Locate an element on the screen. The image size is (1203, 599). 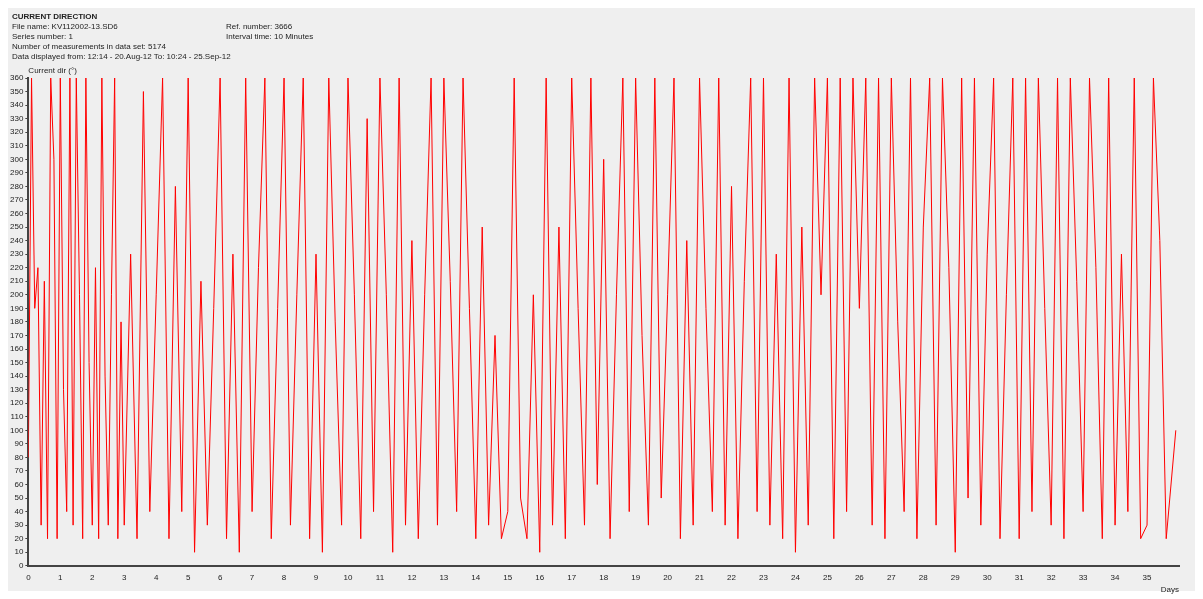
x-tick-label: 35 is located at coordinates (1147, 577).